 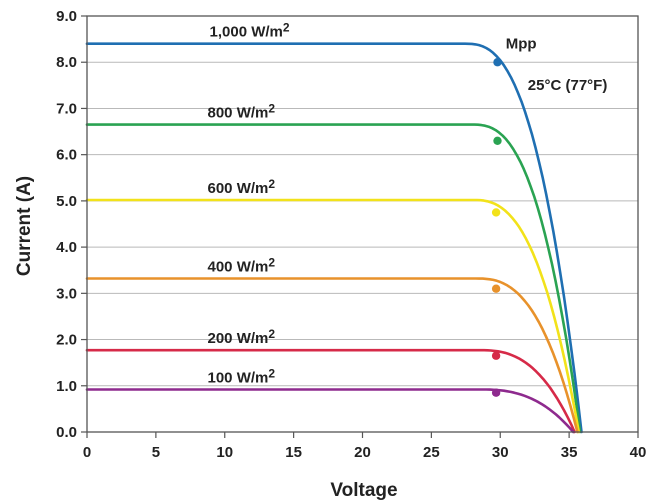 I want to click on series-label-text: 800 W/m, so click(x=238, y=113).